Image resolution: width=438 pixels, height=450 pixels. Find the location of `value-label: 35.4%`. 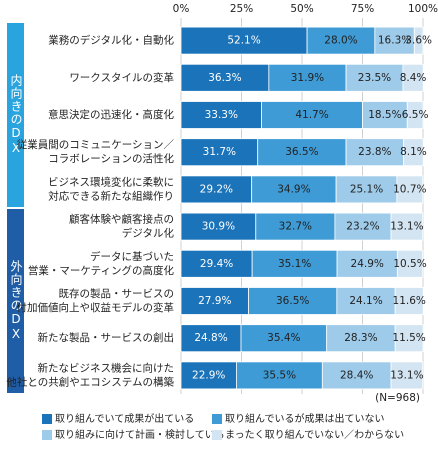

value-label: 35.4% is located at coordinates (283, 338).